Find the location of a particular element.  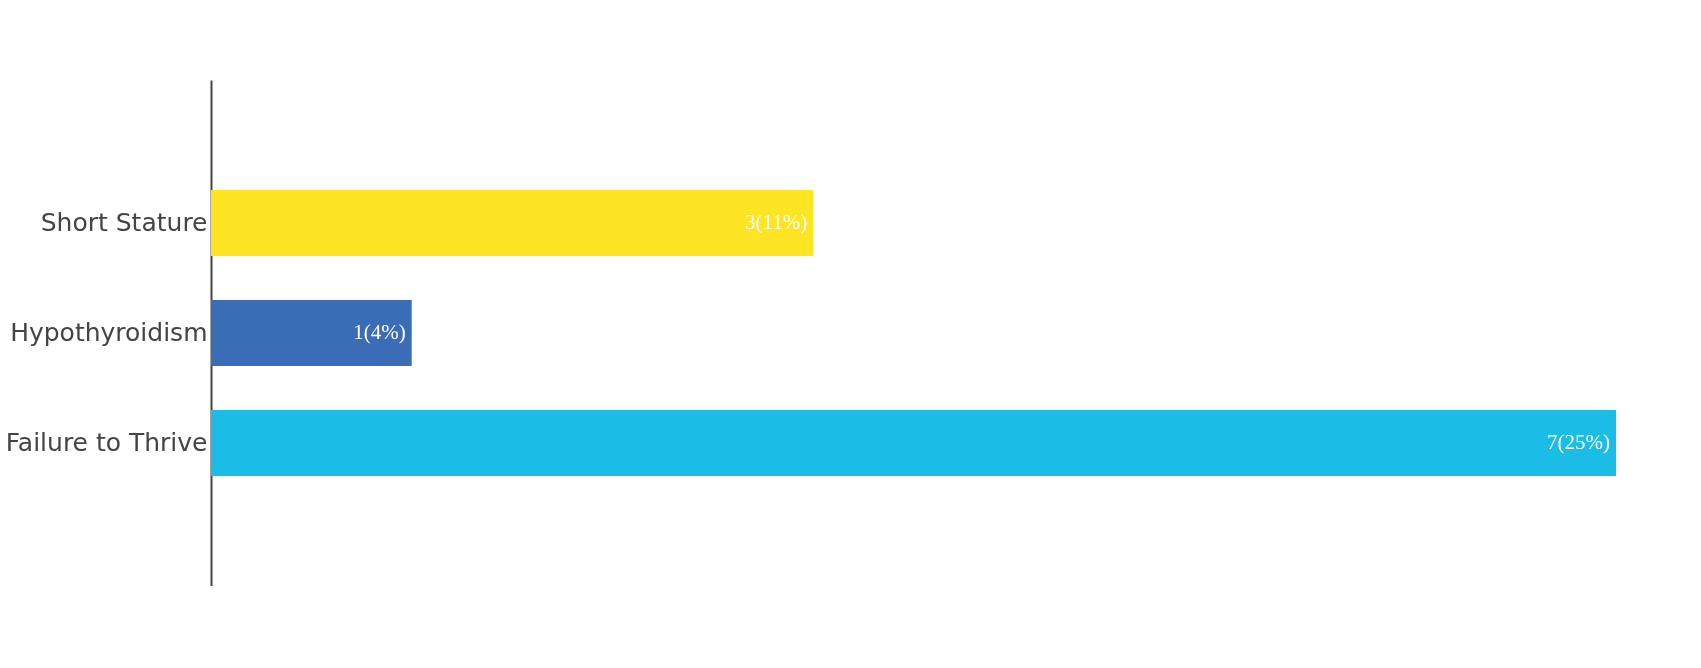

y-tick-label: Failure to Thrive is located at coordinates (106, 442).